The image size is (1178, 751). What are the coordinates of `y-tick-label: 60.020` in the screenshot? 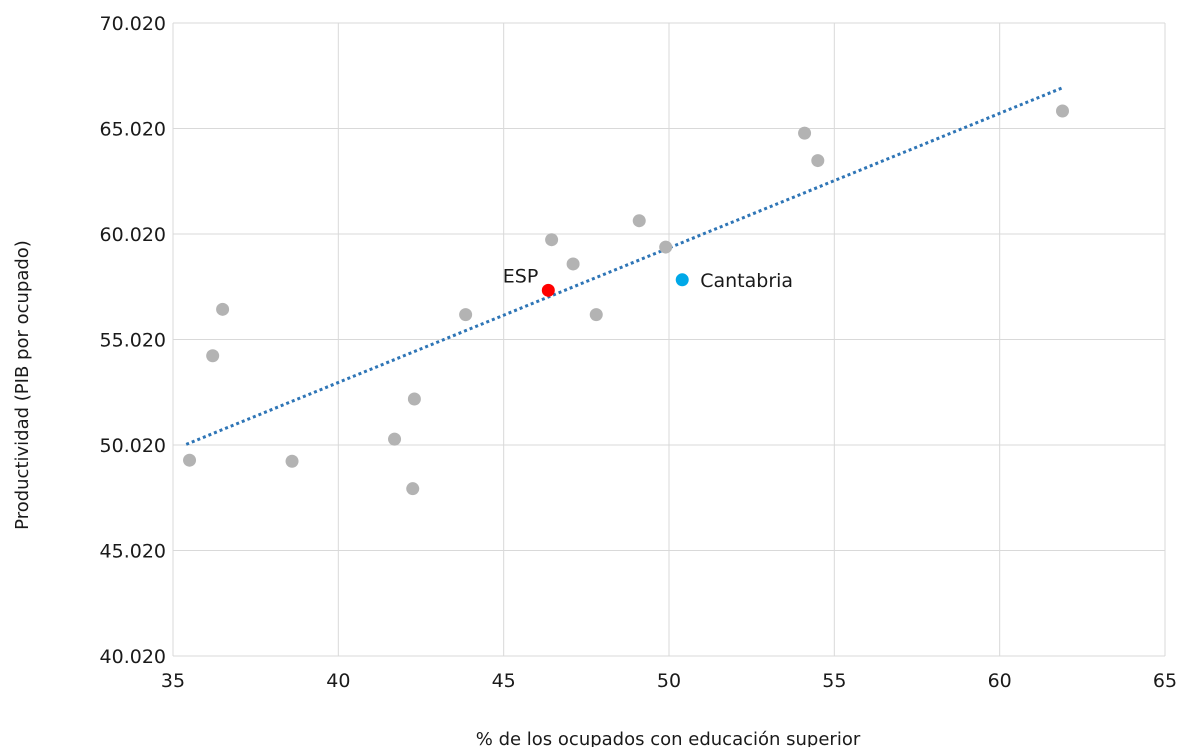 It's located at (133, 235).